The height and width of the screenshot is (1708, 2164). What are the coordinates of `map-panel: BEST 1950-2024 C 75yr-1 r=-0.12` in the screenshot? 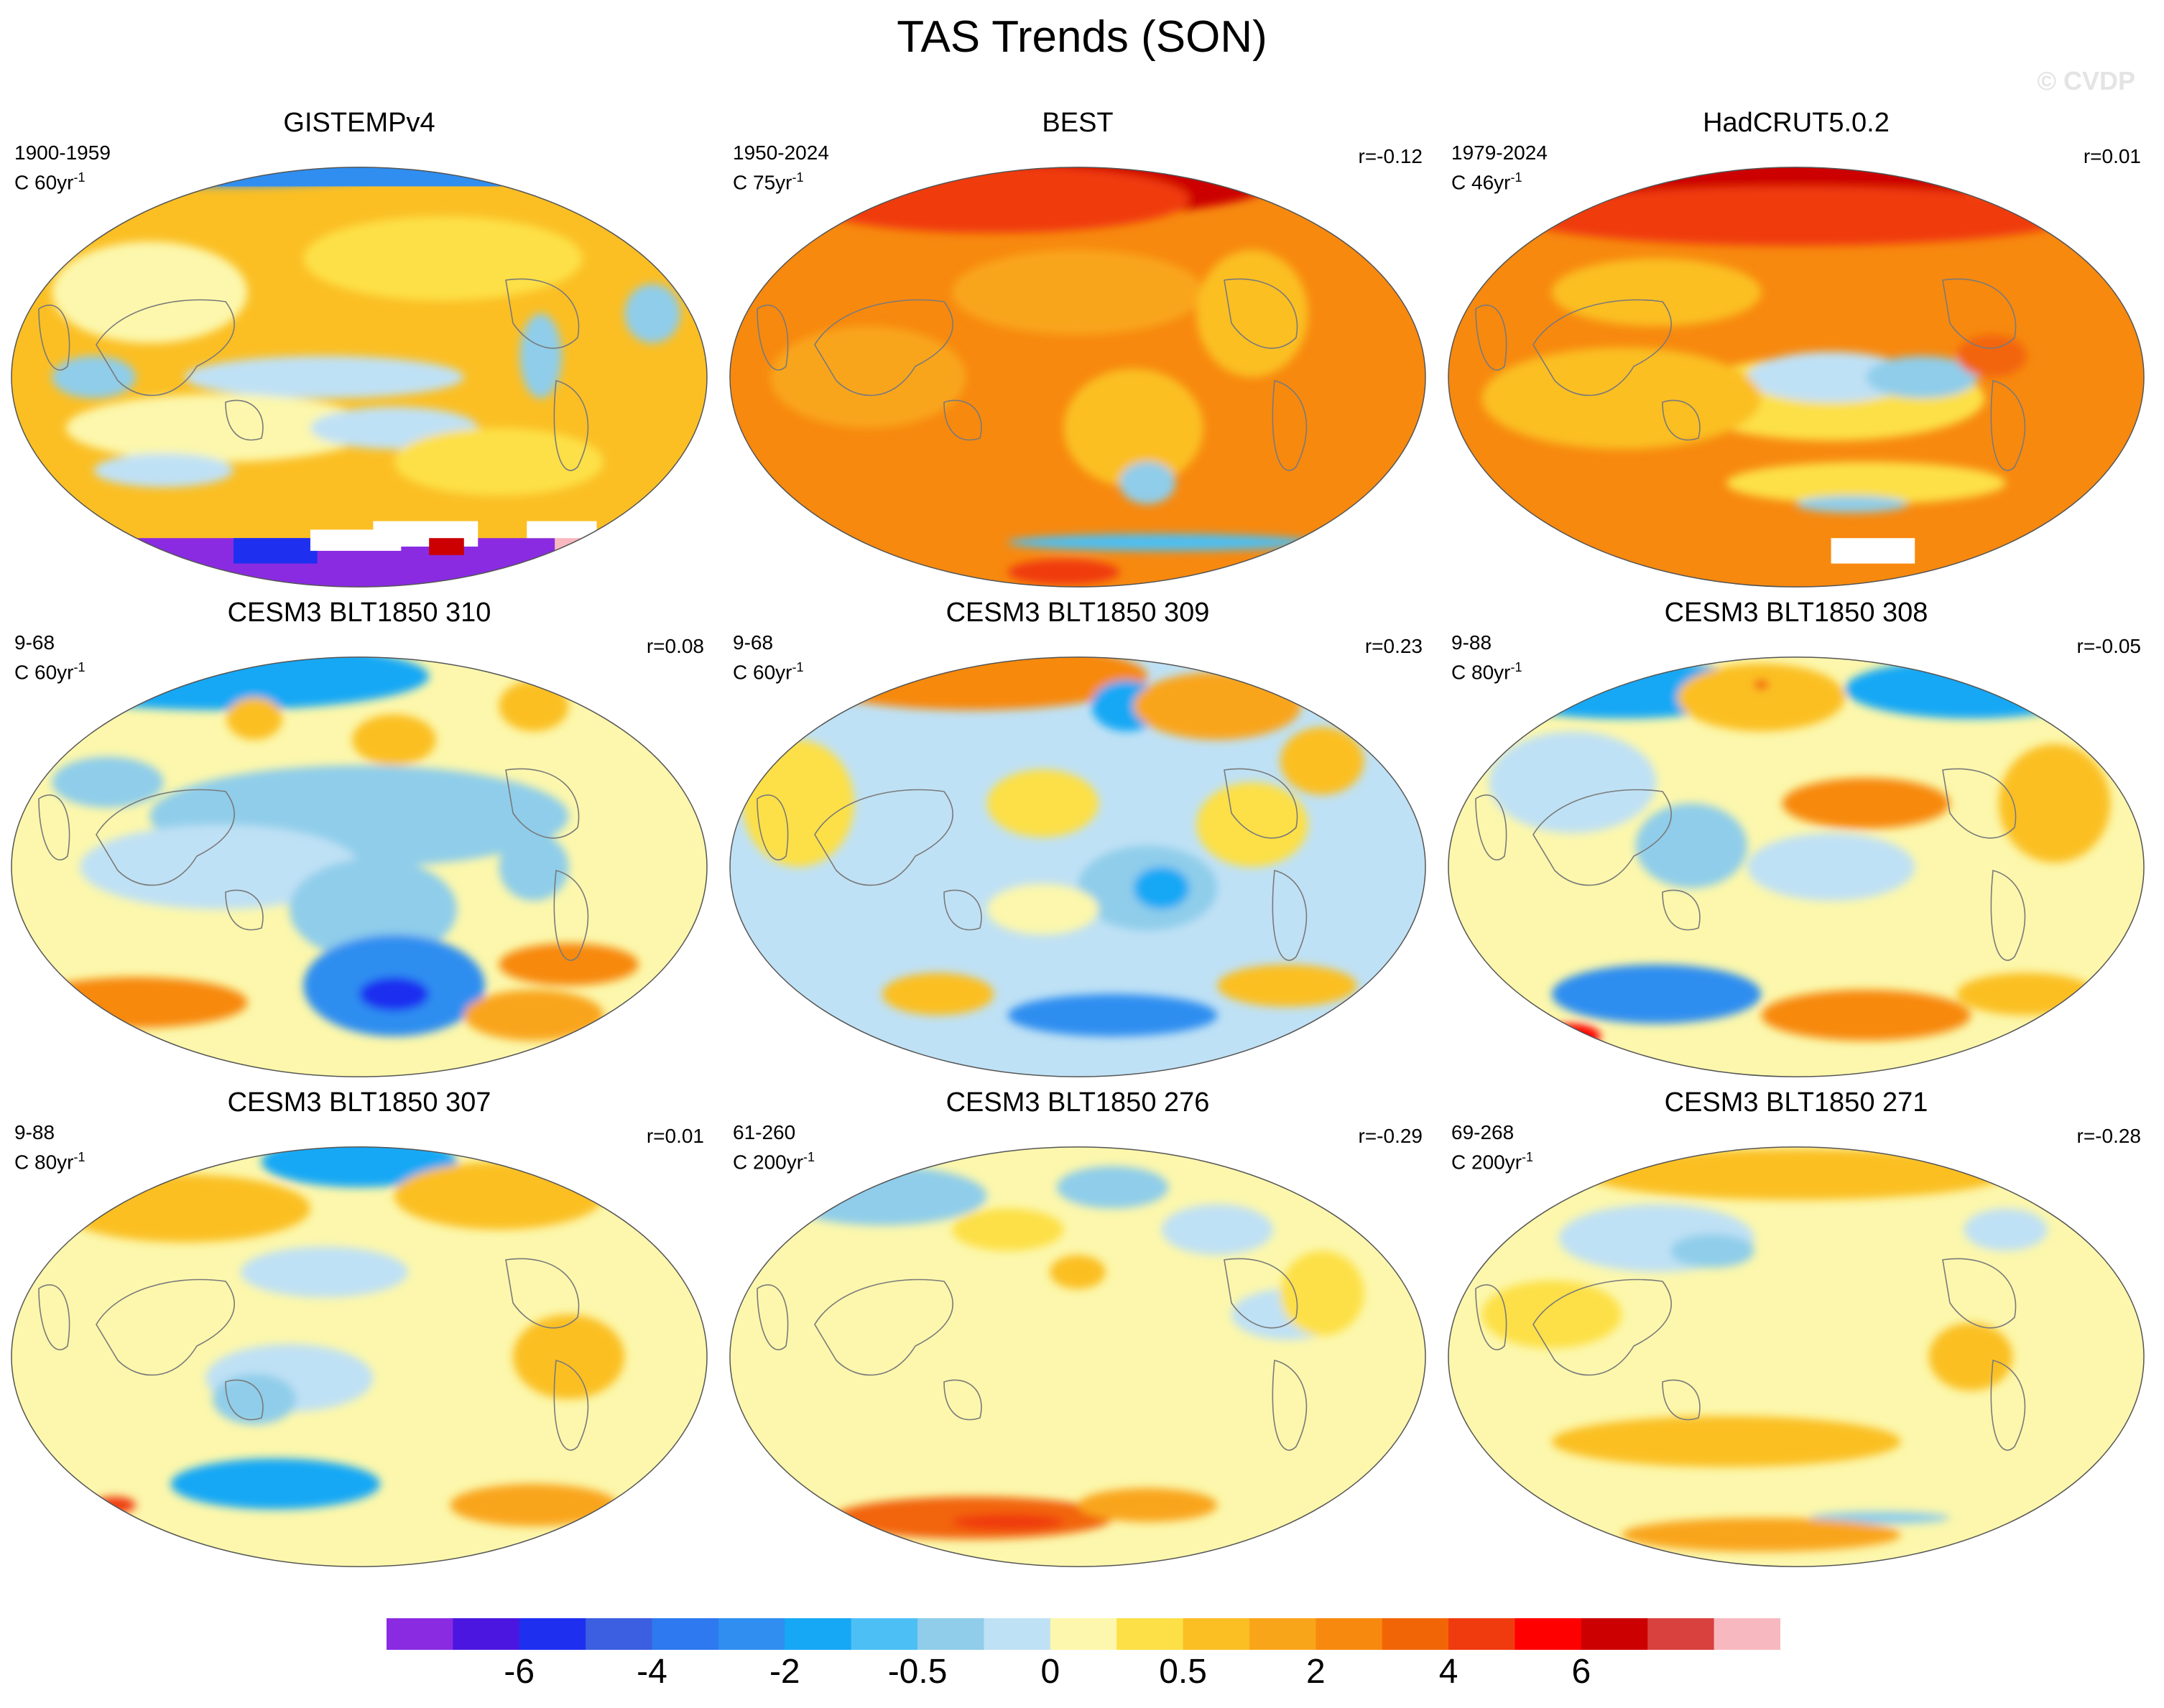 It's located at (1077, 352).